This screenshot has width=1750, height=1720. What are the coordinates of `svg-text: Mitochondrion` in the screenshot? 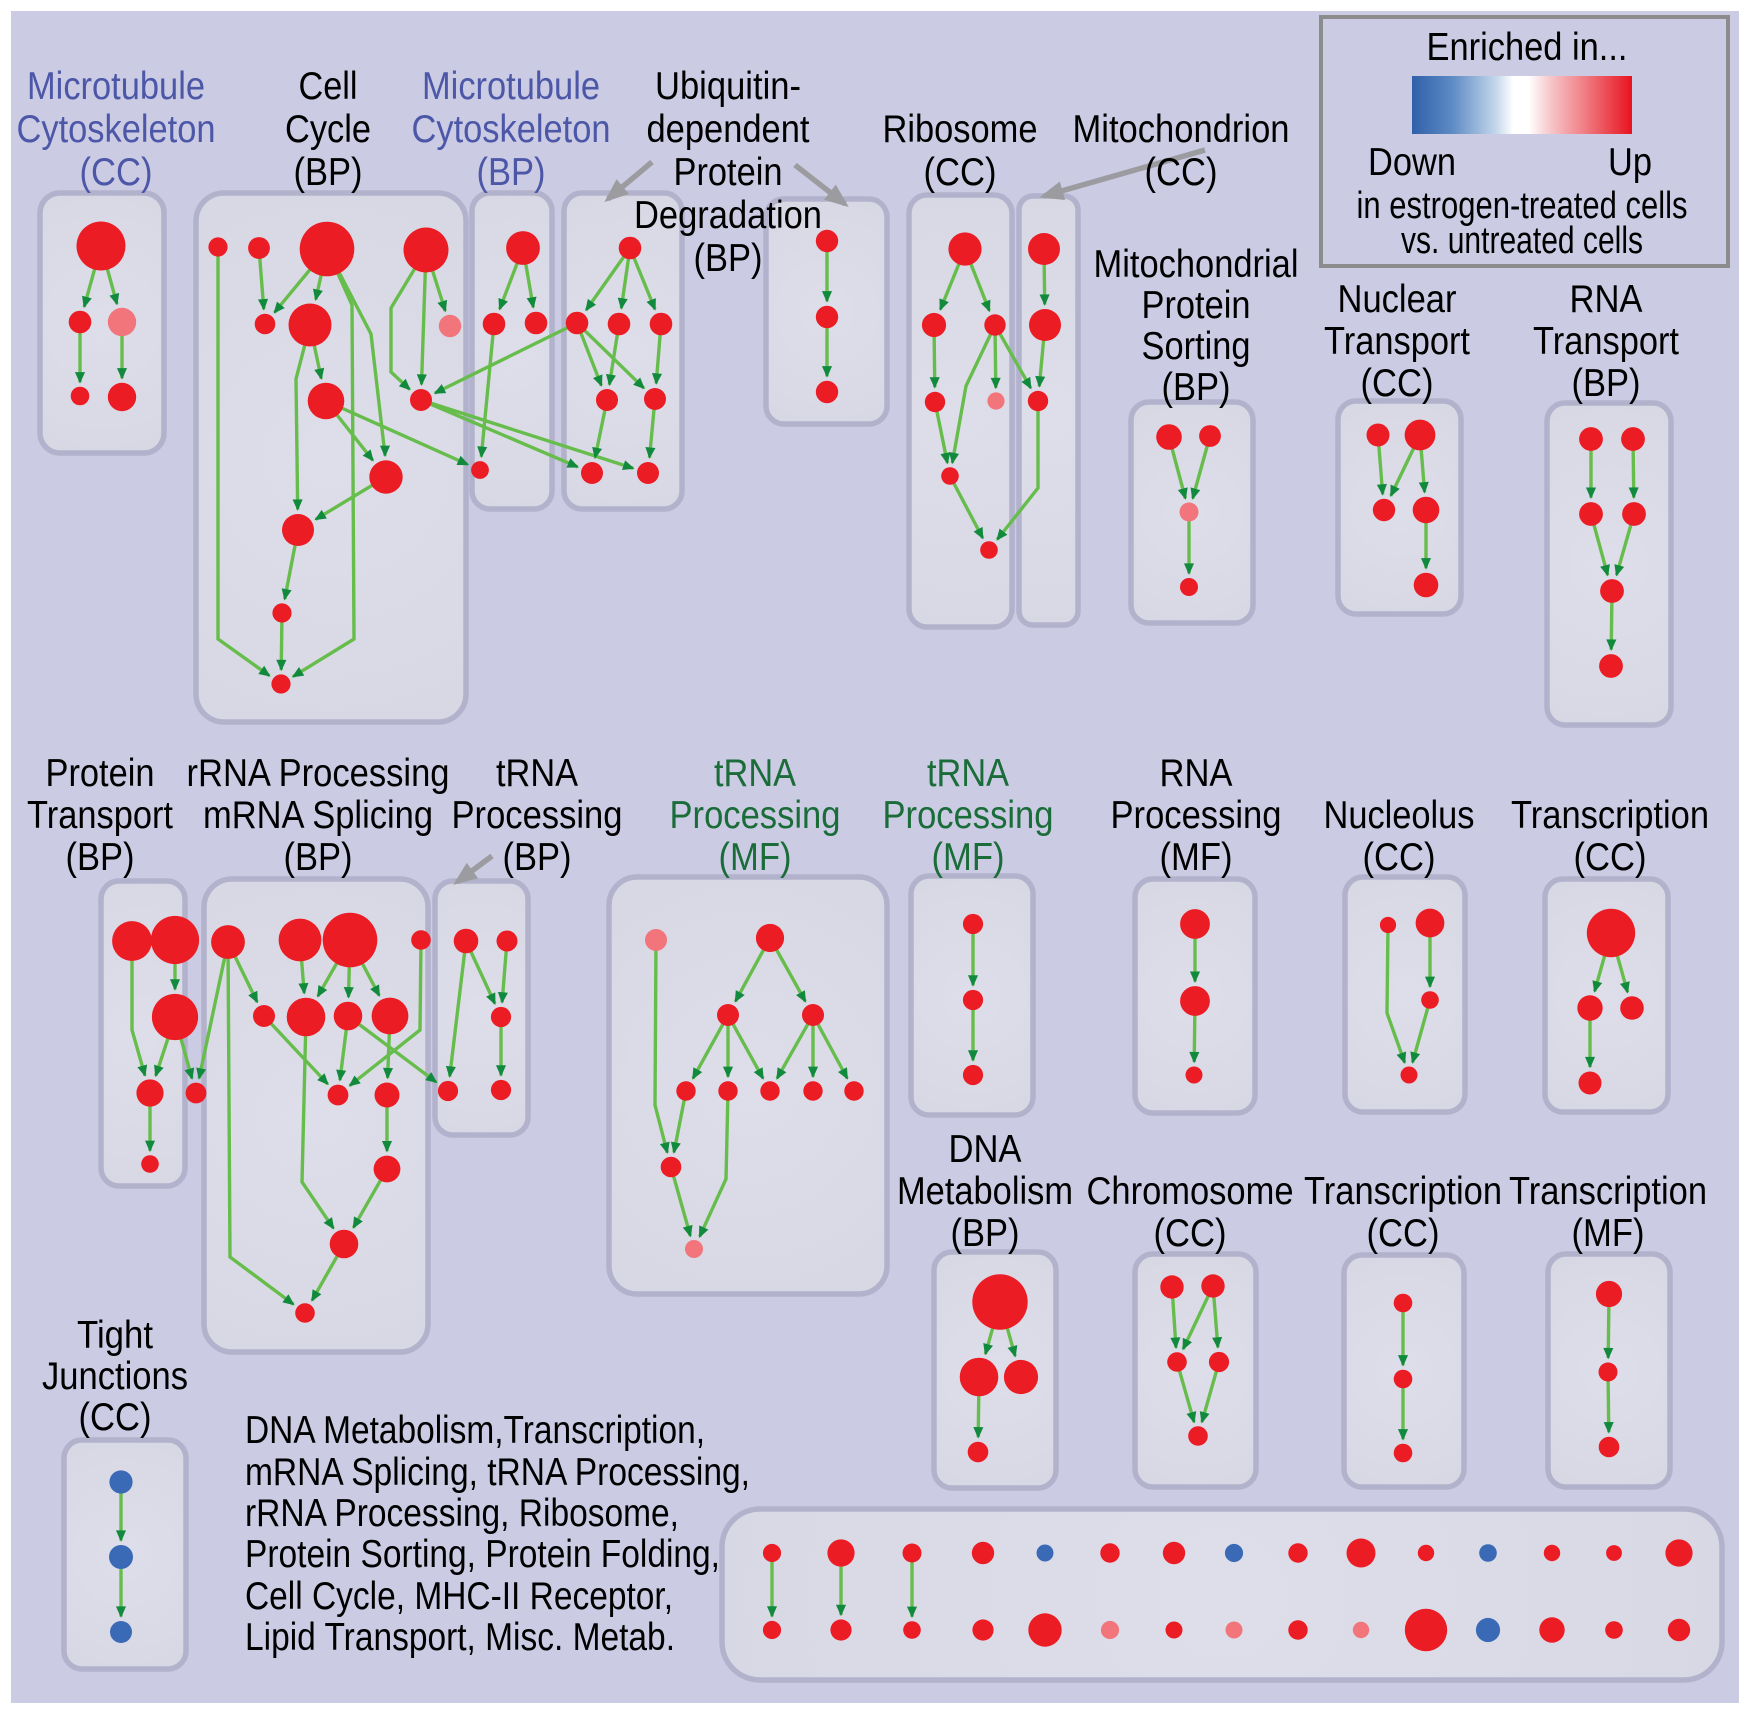 It's located at (1181, 129).